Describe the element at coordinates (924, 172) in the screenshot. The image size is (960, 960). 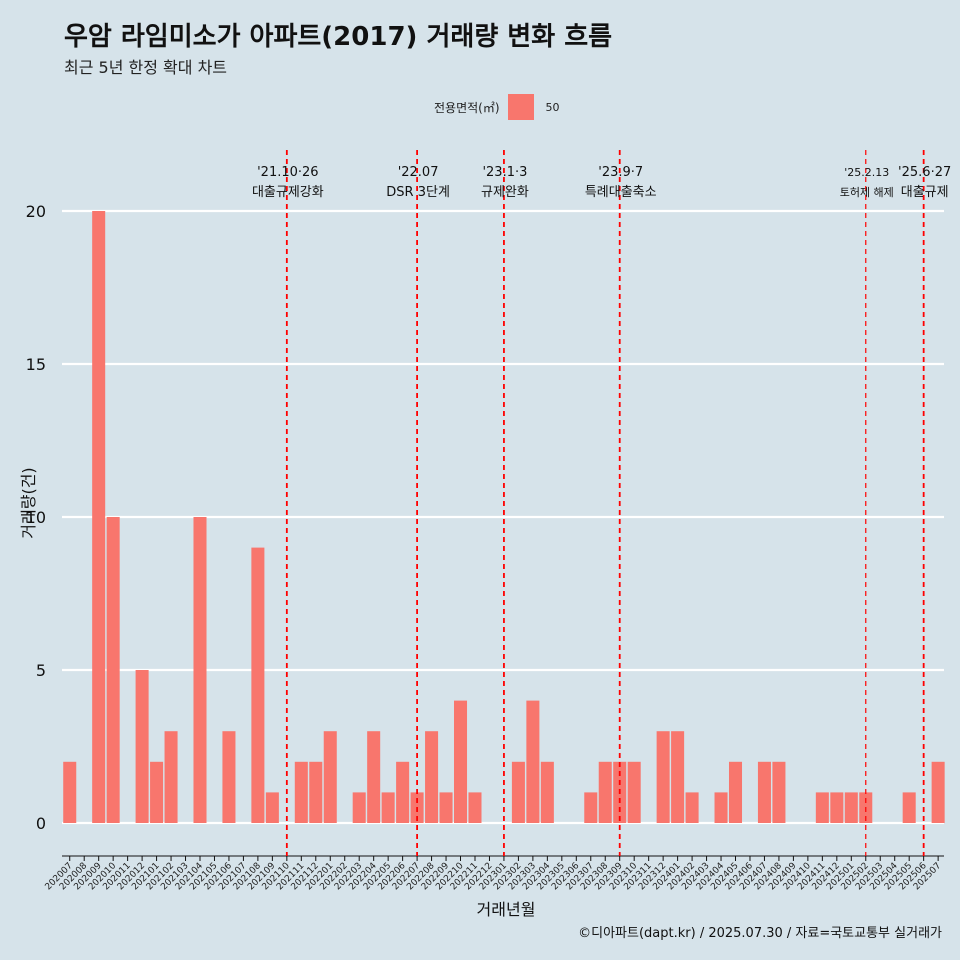
I see `event-label-date: '25.6·27` at that location.